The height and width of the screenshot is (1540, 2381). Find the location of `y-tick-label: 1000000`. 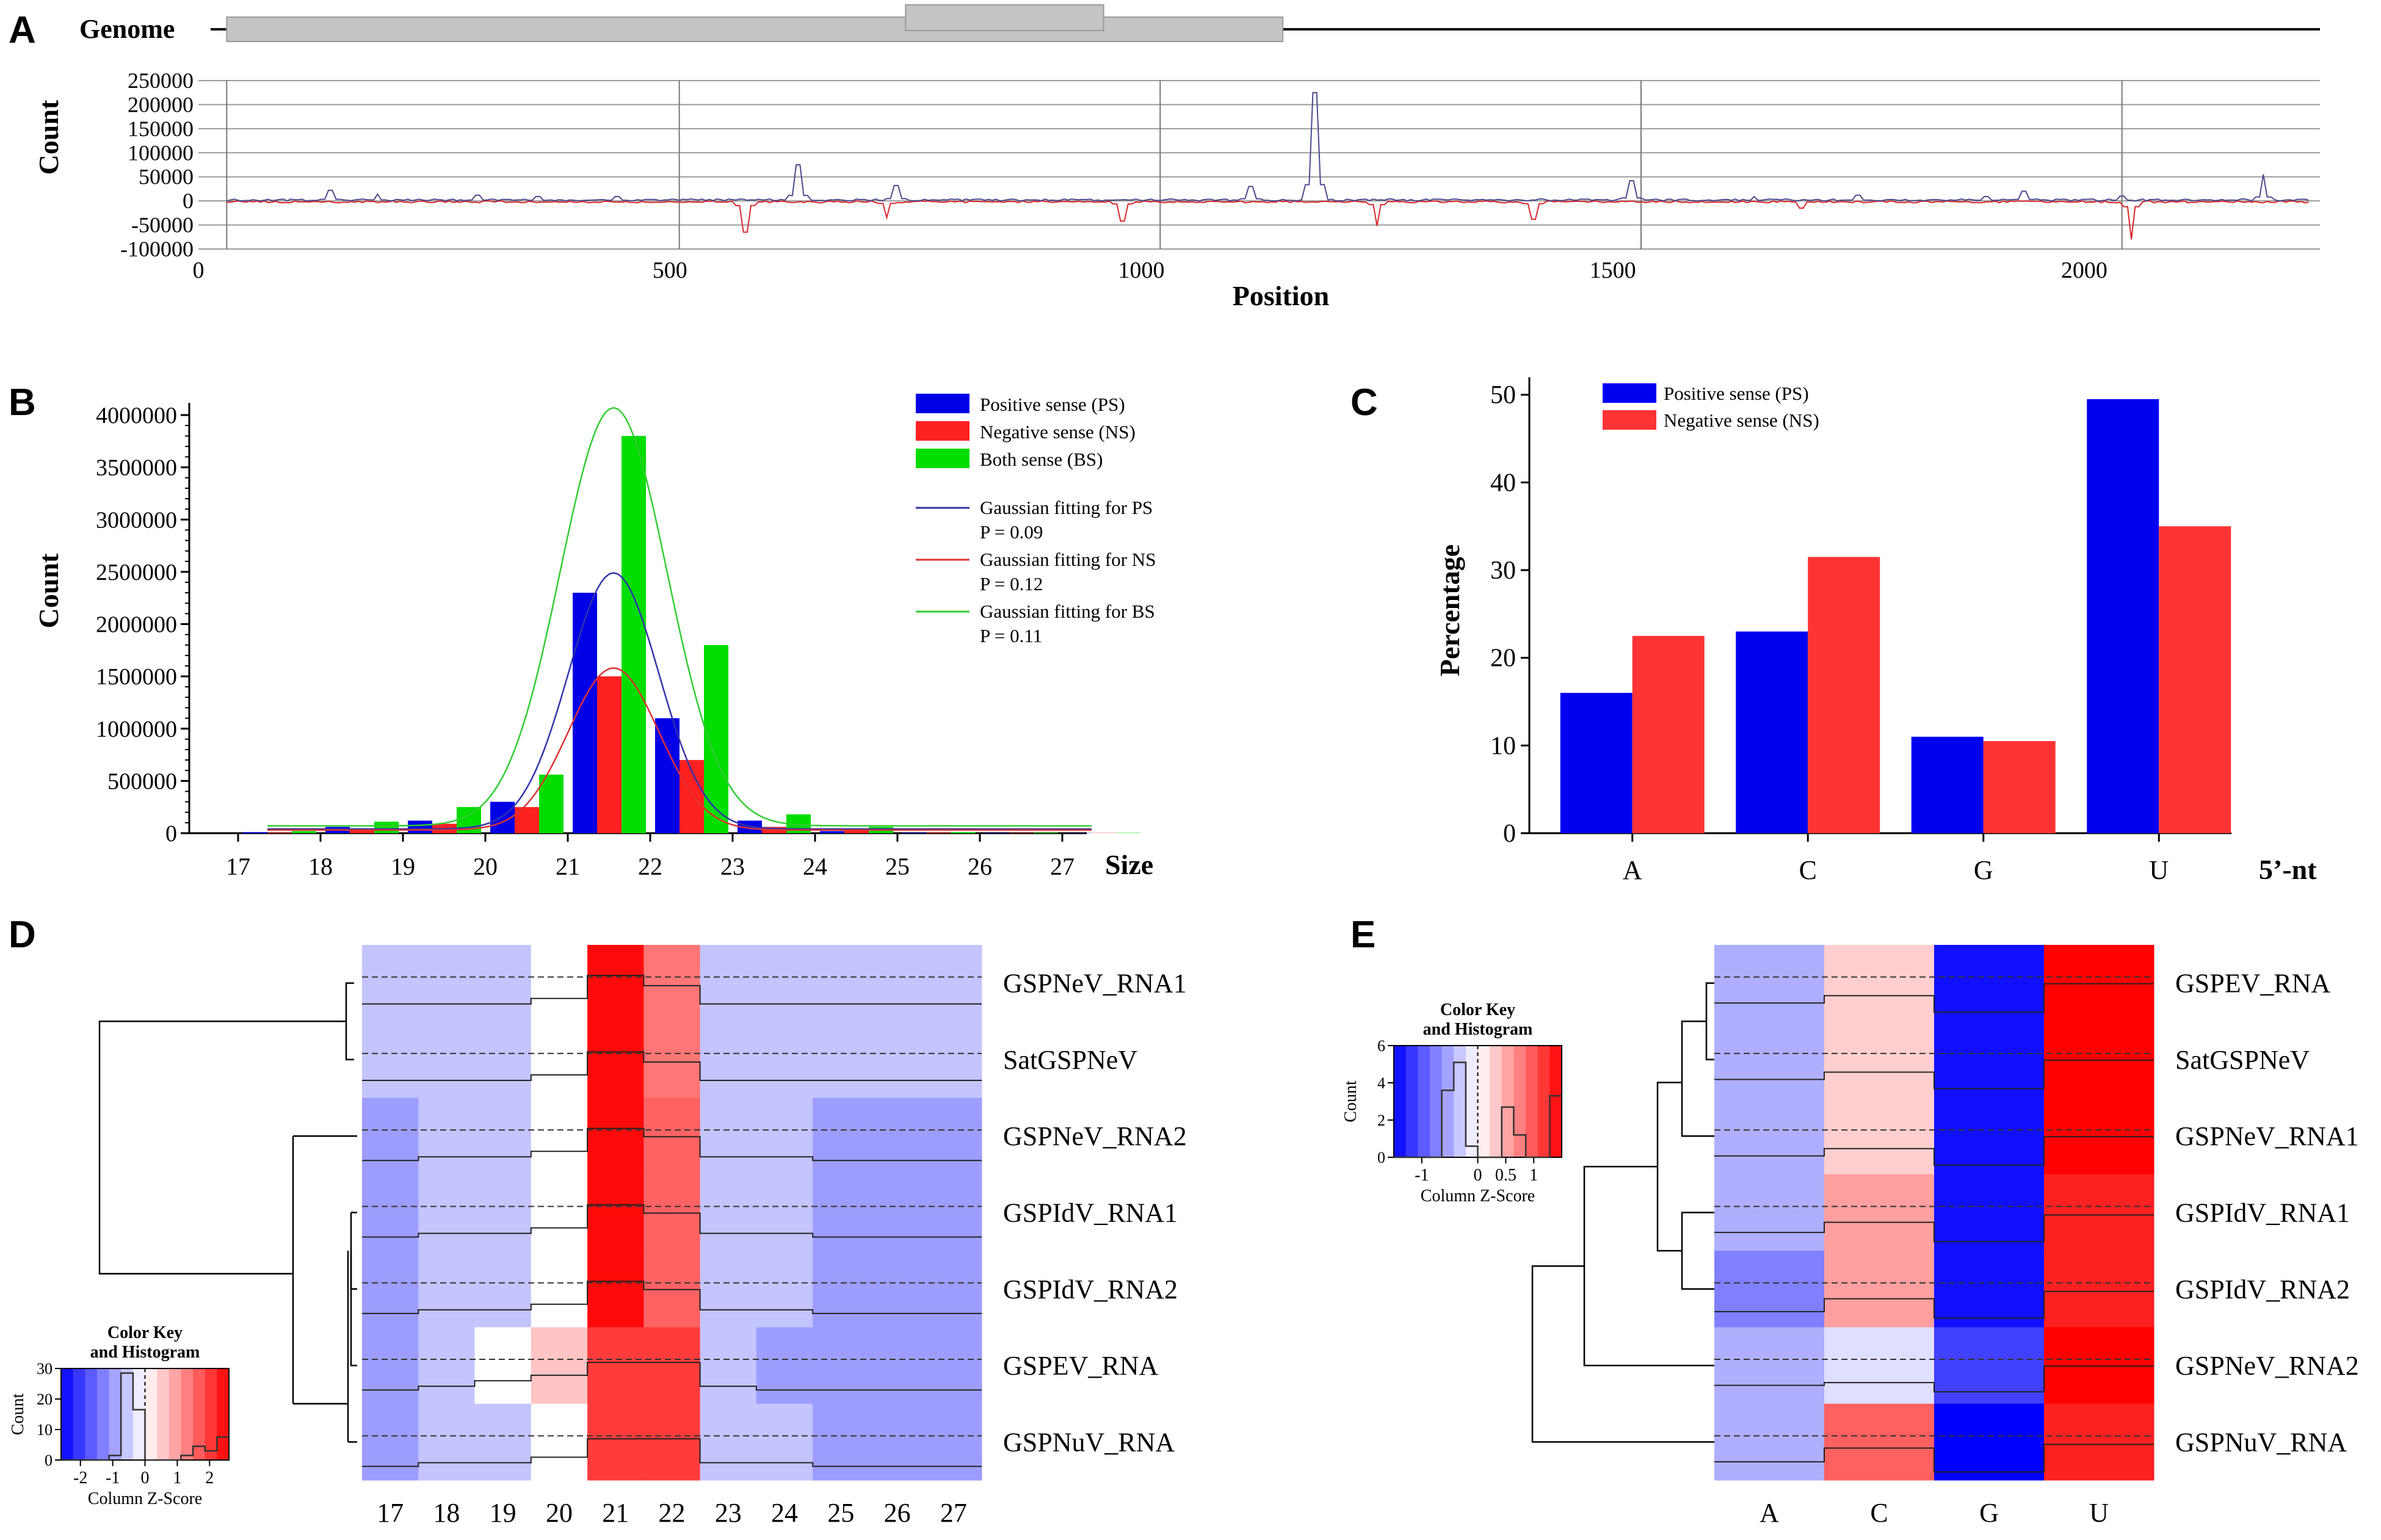

y-tick-label: 1000000 is located at coordinates (136, 729).